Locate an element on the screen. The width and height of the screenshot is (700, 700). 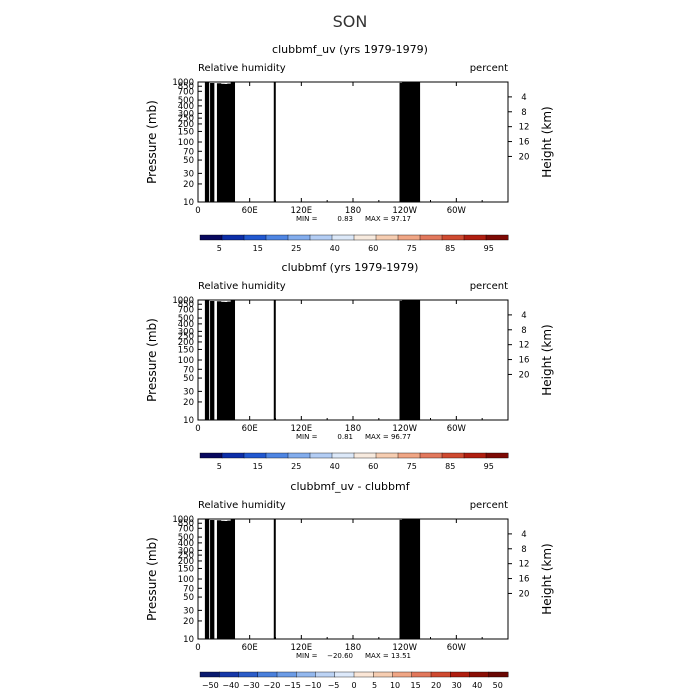
height-tick-label: 16 is located at coordinates (524, 143).